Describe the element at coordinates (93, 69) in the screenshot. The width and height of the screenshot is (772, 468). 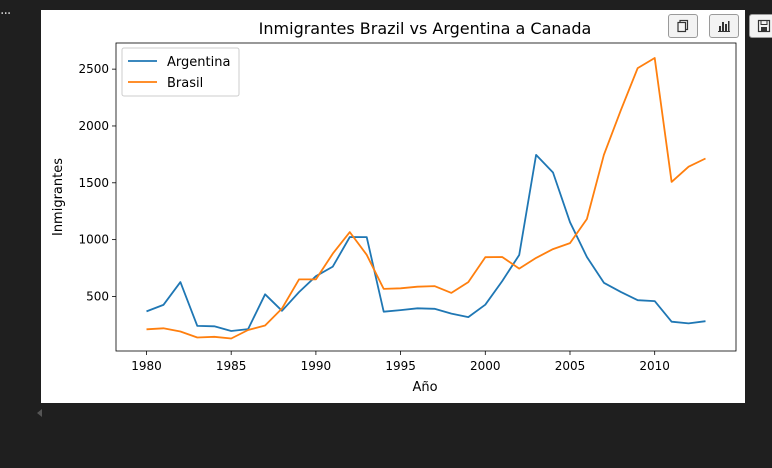
I see `y-tick-label: 2500` at that location.